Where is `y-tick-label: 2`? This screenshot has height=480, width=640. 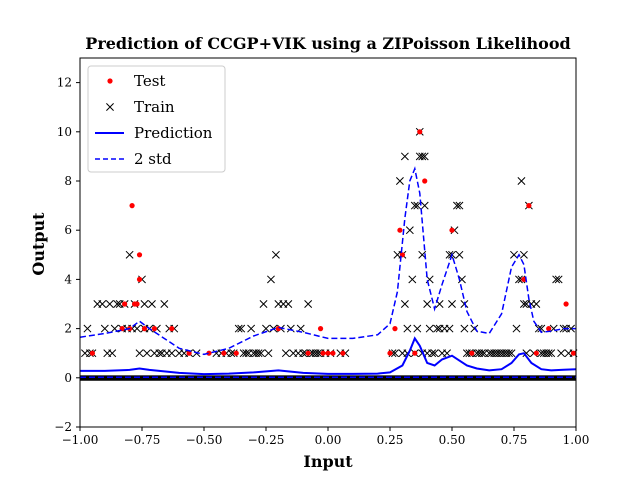
y-tick-label: 2 is located at coordinates (68, 329).